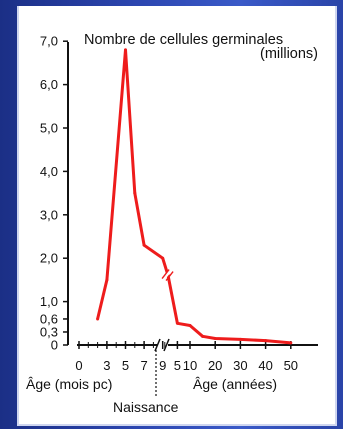 Image resolution: width=343 pixels, height=429 pixels. I want to click on y-tick-label: 0, so click(54, 345).